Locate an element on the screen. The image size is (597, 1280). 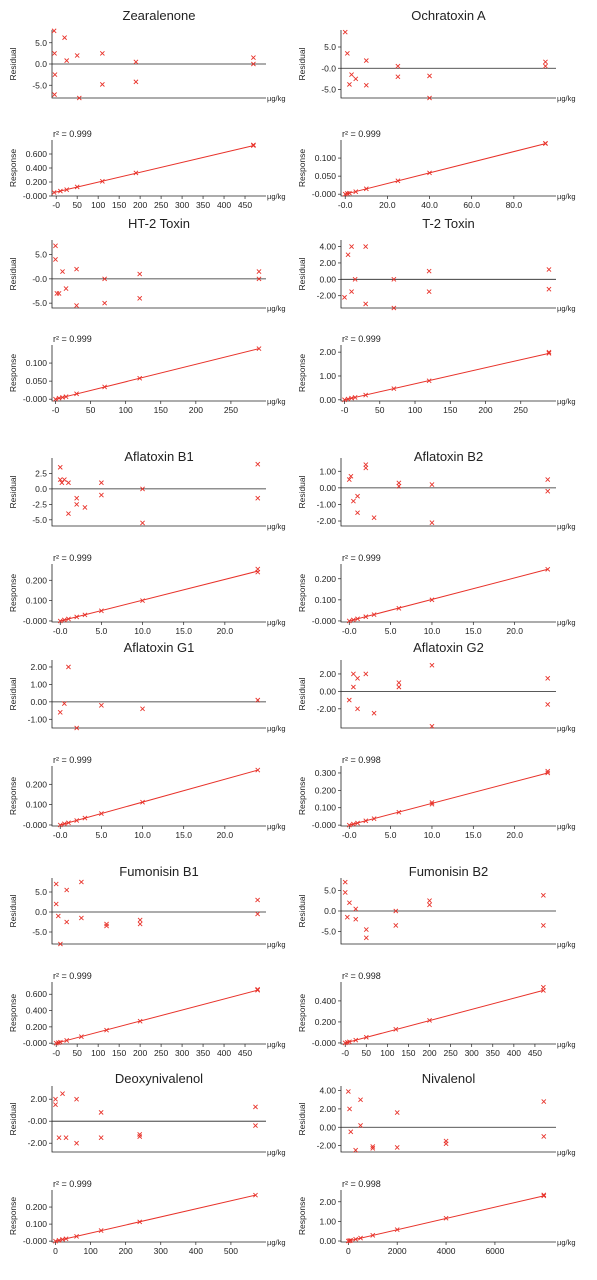
plot-title: Fumonisin B1 is located at coordinates (158, 871).